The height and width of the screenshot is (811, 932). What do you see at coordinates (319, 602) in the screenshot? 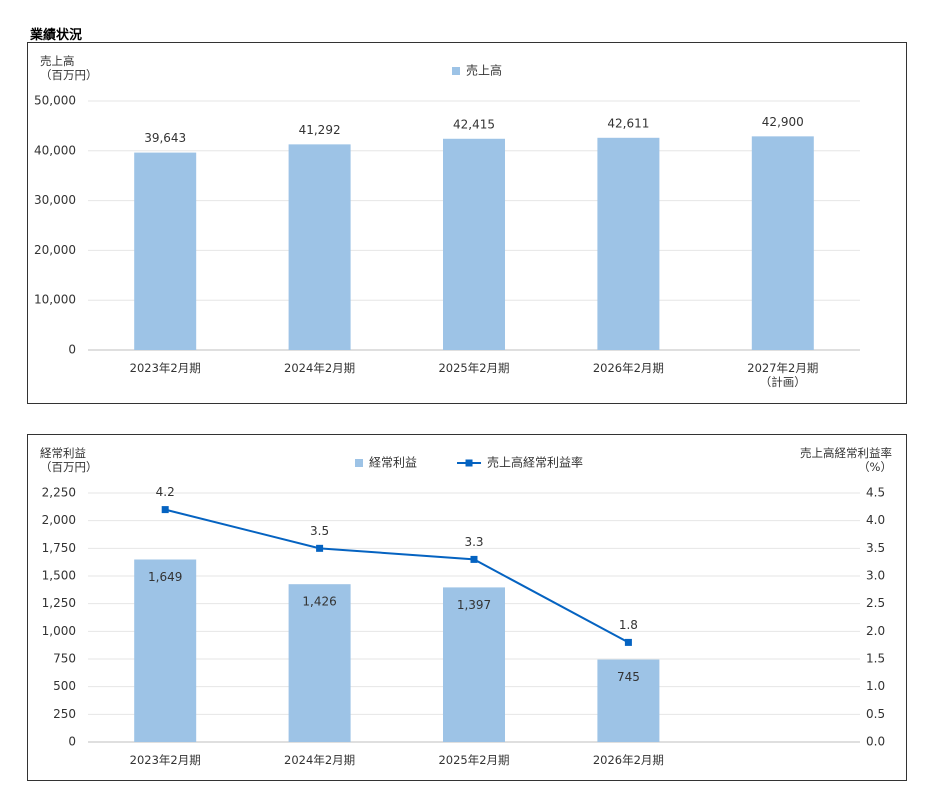
I see `data-label: 1,426` at bounding box center [319, 602].